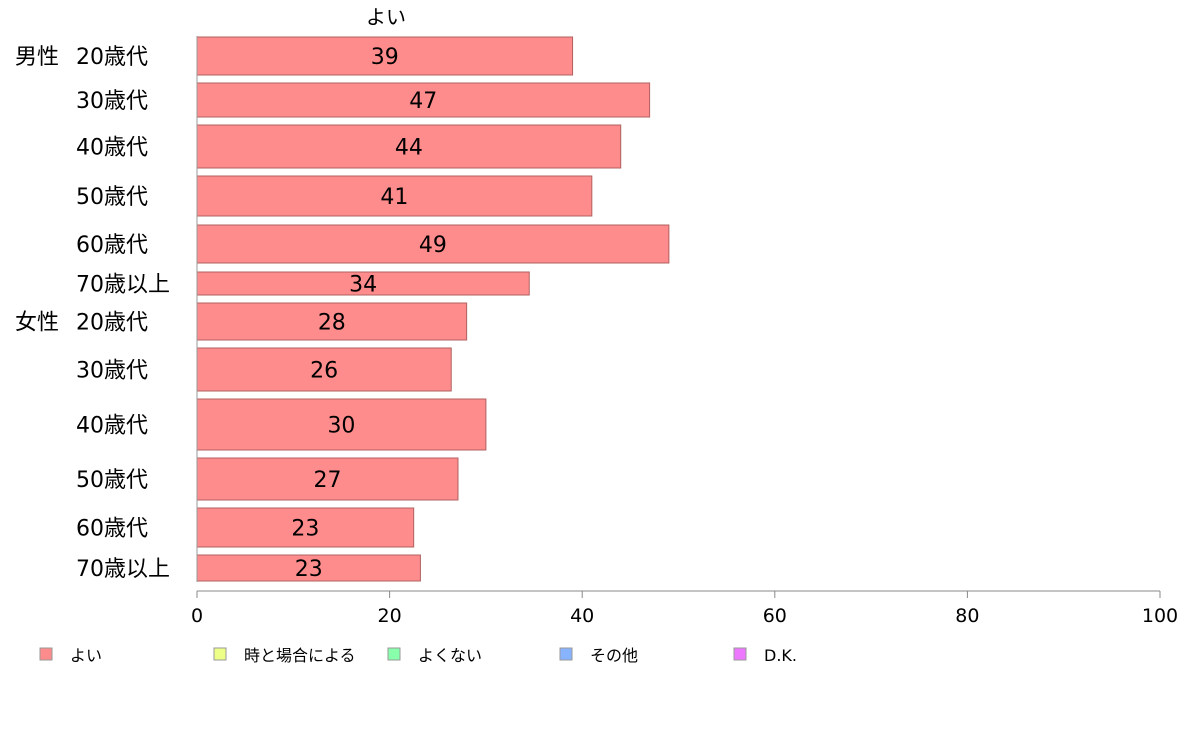 This screenshot has width=1188, height=736. What do you see at coordinates (37, 57) in the screenshot?
I see `group-label: 男性` at bounding box center [37, 57].